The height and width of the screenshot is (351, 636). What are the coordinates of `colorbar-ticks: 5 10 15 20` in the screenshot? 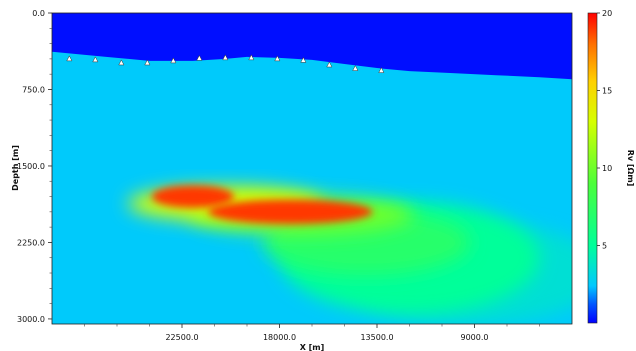 It's located at (604, 130).